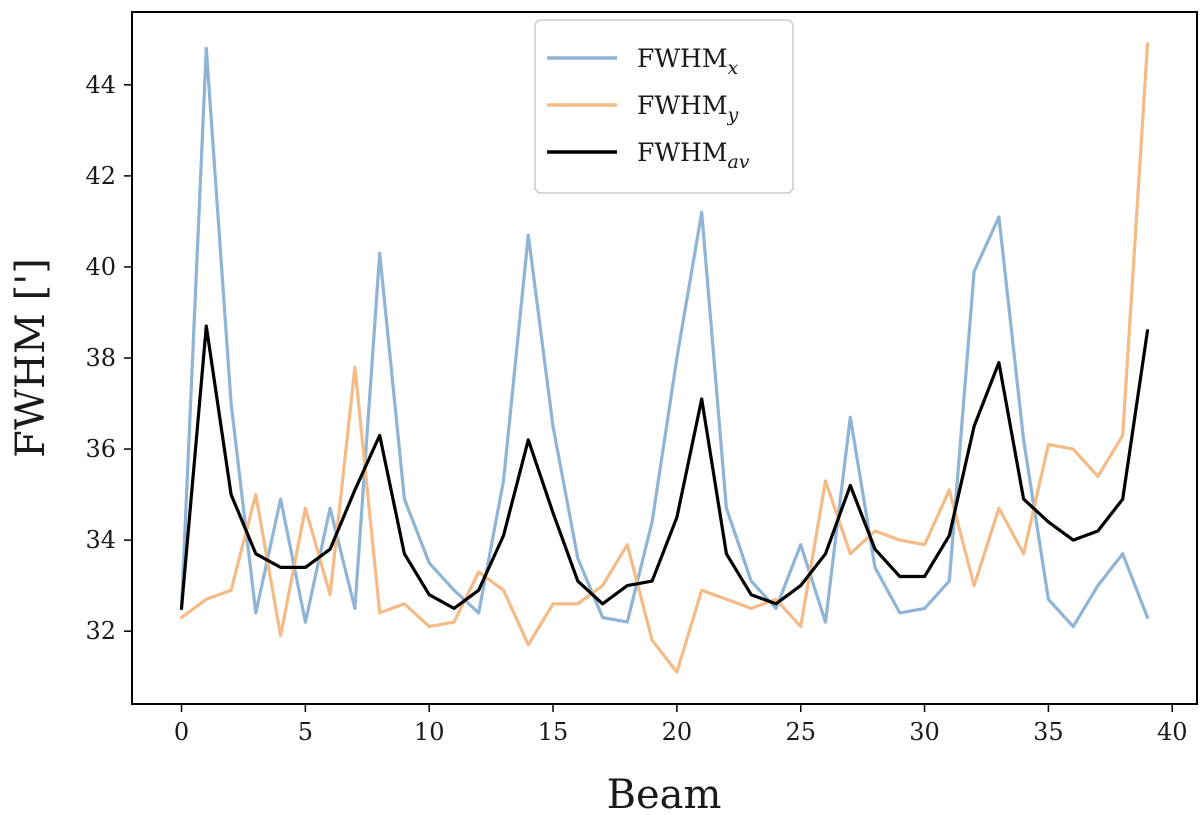 The image size is (1200, 820). Describe the element at coordinates (100, 449) in the screenshot. I see `y-tick-label: 36` at that location.